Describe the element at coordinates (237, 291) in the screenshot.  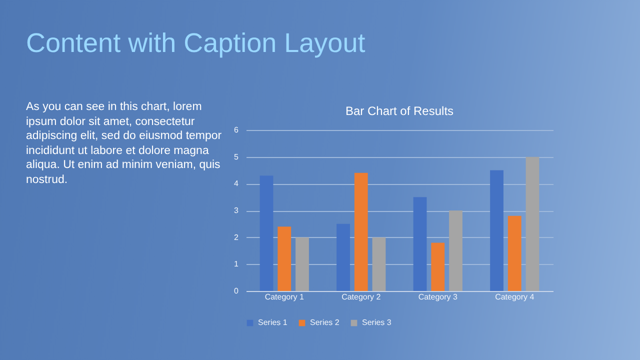
I see `y-tick-label: 0` at that location.